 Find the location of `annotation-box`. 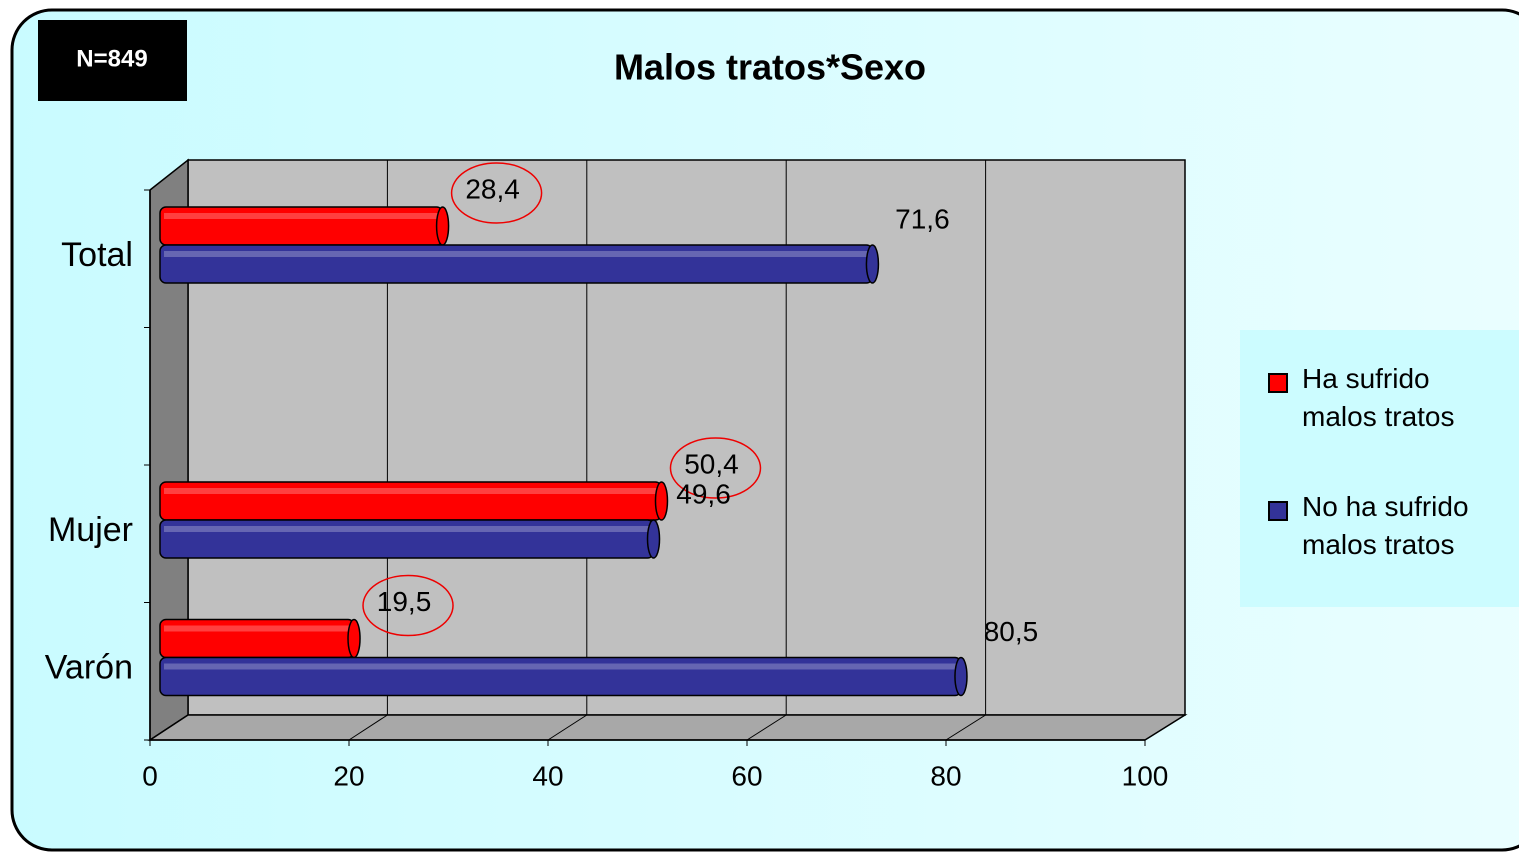

annotation-box is located at coordinates (112, 60).